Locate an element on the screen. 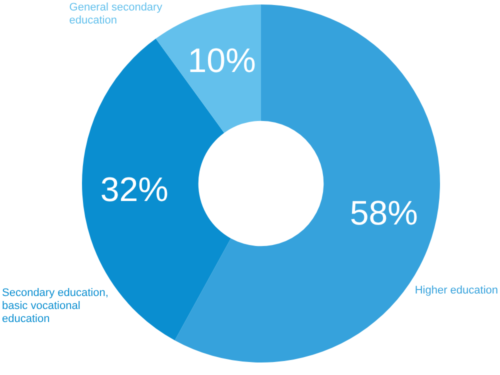 This screenshot has height=375, width=500. data-label: 32% is located at coordinates (134, 189).